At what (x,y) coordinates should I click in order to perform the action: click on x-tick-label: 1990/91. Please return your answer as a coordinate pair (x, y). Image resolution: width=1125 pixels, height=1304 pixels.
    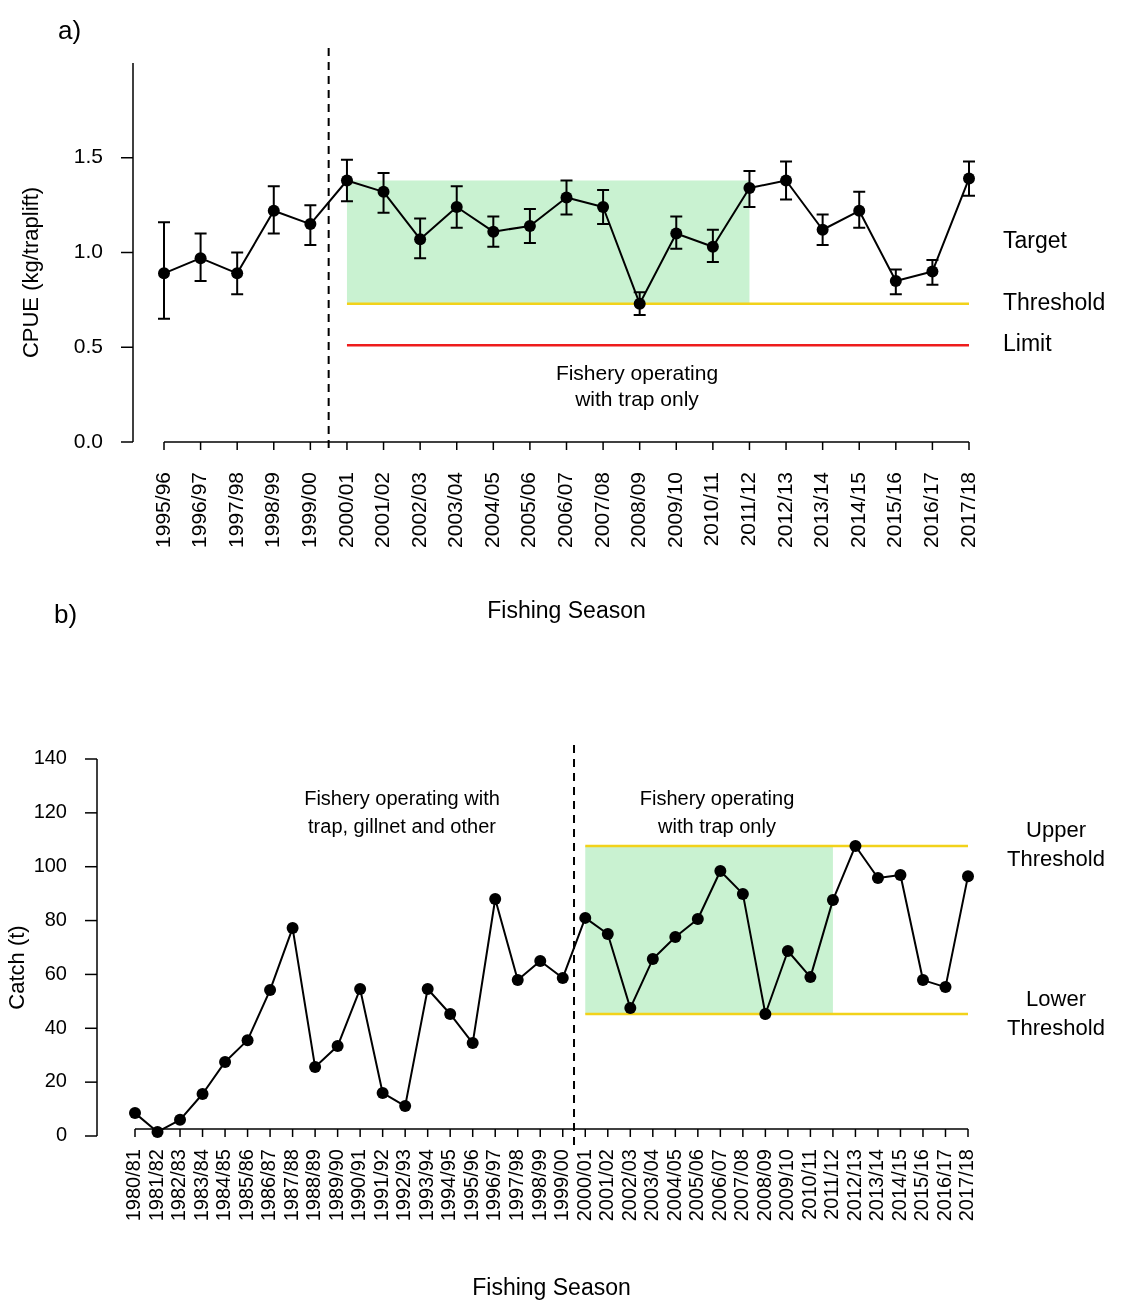
    Looking at the image, I should click on (358, 1185).